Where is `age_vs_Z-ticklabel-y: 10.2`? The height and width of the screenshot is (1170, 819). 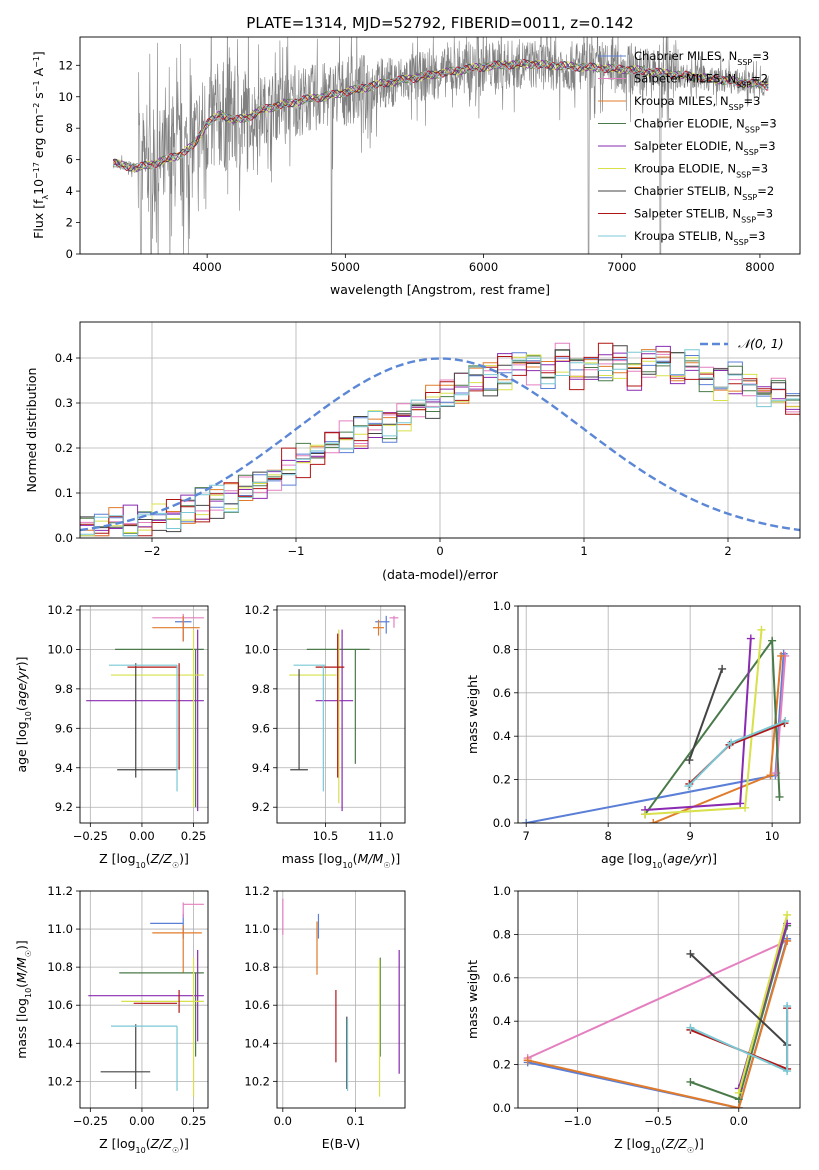
age_vs_Z-ticklabel-y: 10.2 is located at coordinates (60, 610).